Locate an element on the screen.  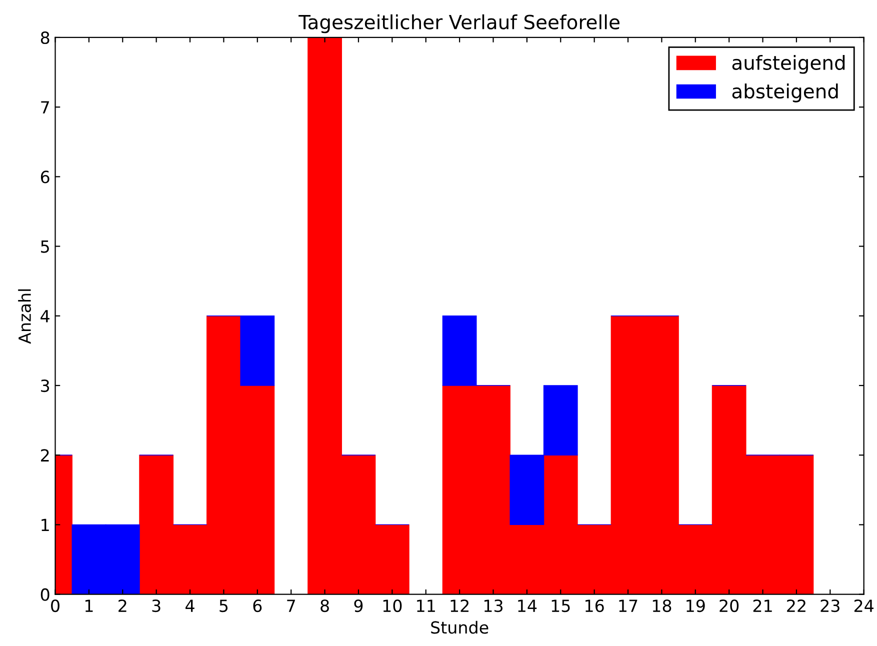
x-tick-label: 9 is located at coordinates (358, 605).